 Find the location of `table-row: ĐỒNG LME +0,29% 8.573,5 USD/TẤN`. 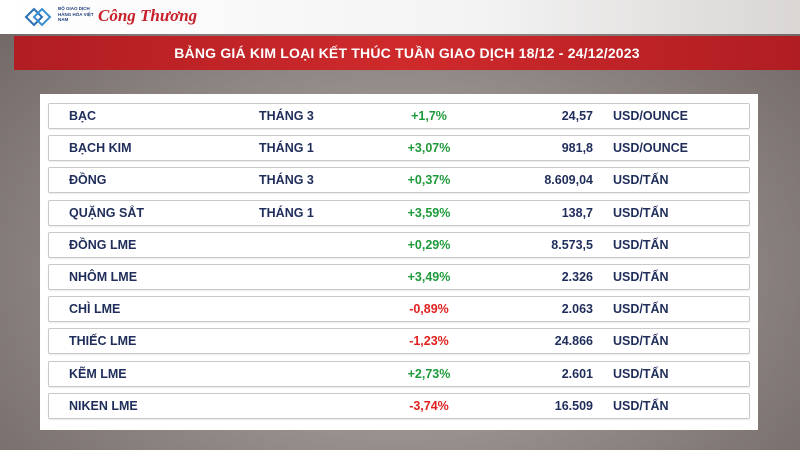

table-row: ĐỒNG LME +0,29% 8.573,5 USD/TẤN is located at coordinates (399, 244).